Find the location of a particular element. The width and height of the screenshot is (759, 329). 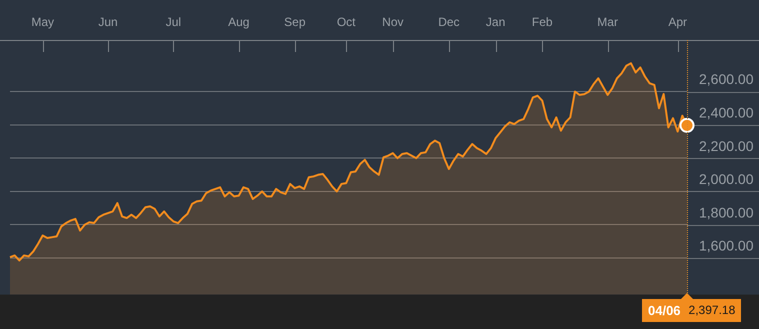

x-tick-label: Aug is located at coordinates (239, 22).